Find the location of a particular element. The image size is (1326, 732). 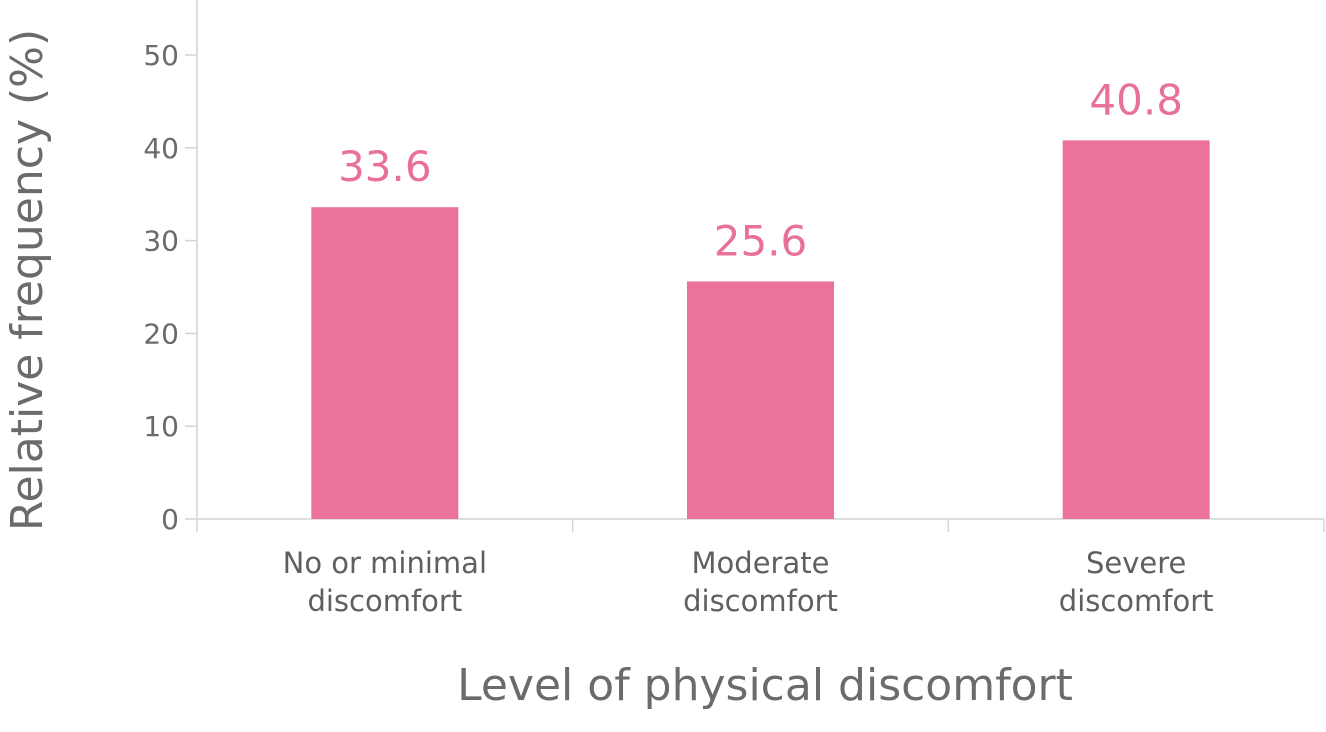

y-tick-label: 40 is located at coordinates (161, 148).